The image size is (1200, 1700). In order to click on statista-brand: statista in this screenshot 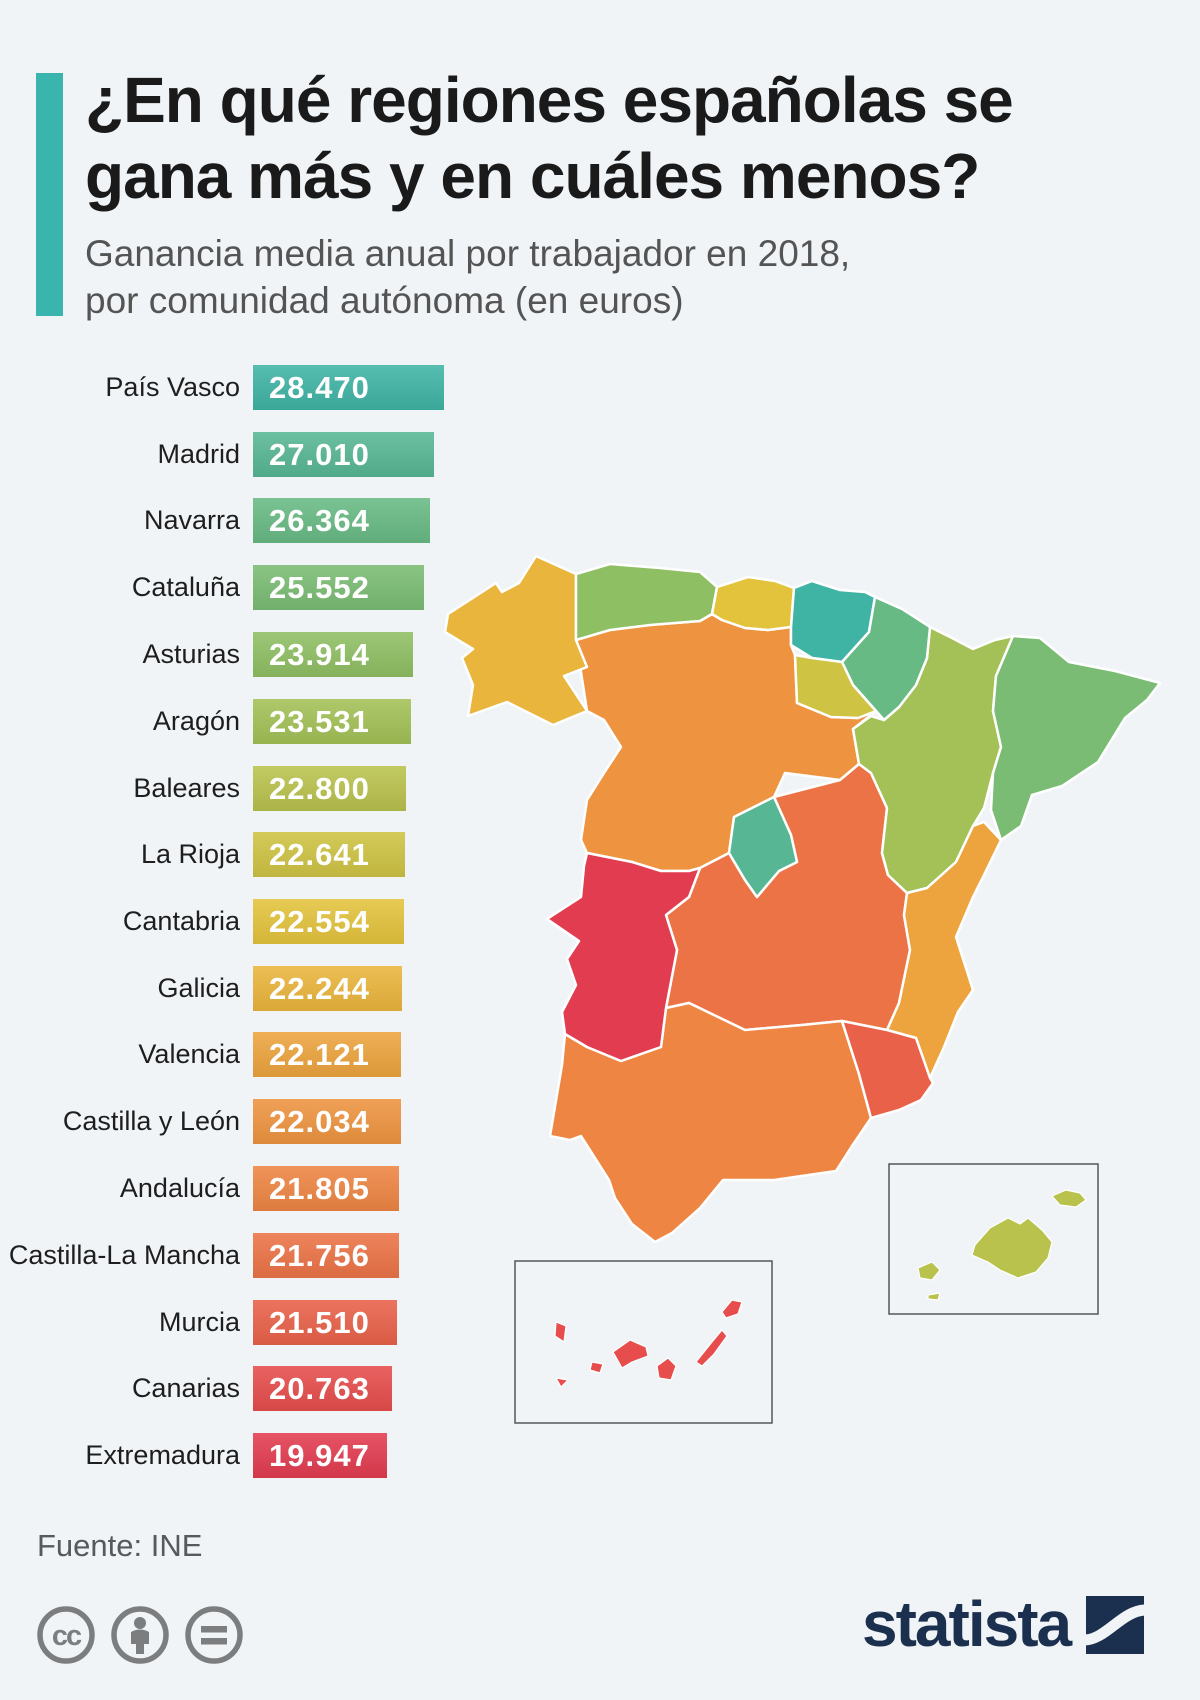, I will do `click(1003, 1624)`.